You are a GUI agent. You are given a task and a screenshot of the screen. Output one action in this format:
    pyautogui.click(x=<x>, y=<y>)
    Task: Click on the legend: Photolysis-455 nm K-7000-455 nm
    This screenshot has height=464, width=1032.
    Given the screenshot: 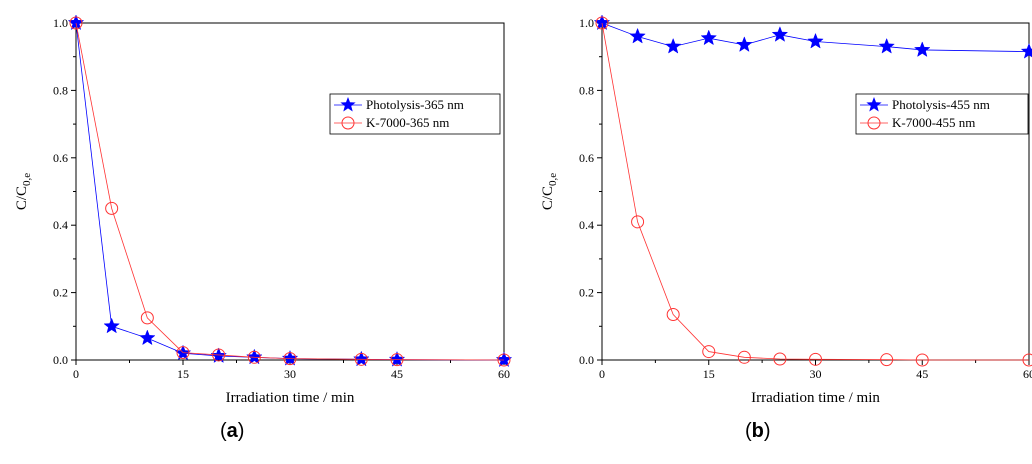 What is the action you would take?
    pyautogui.click(x=942, y=114)
    